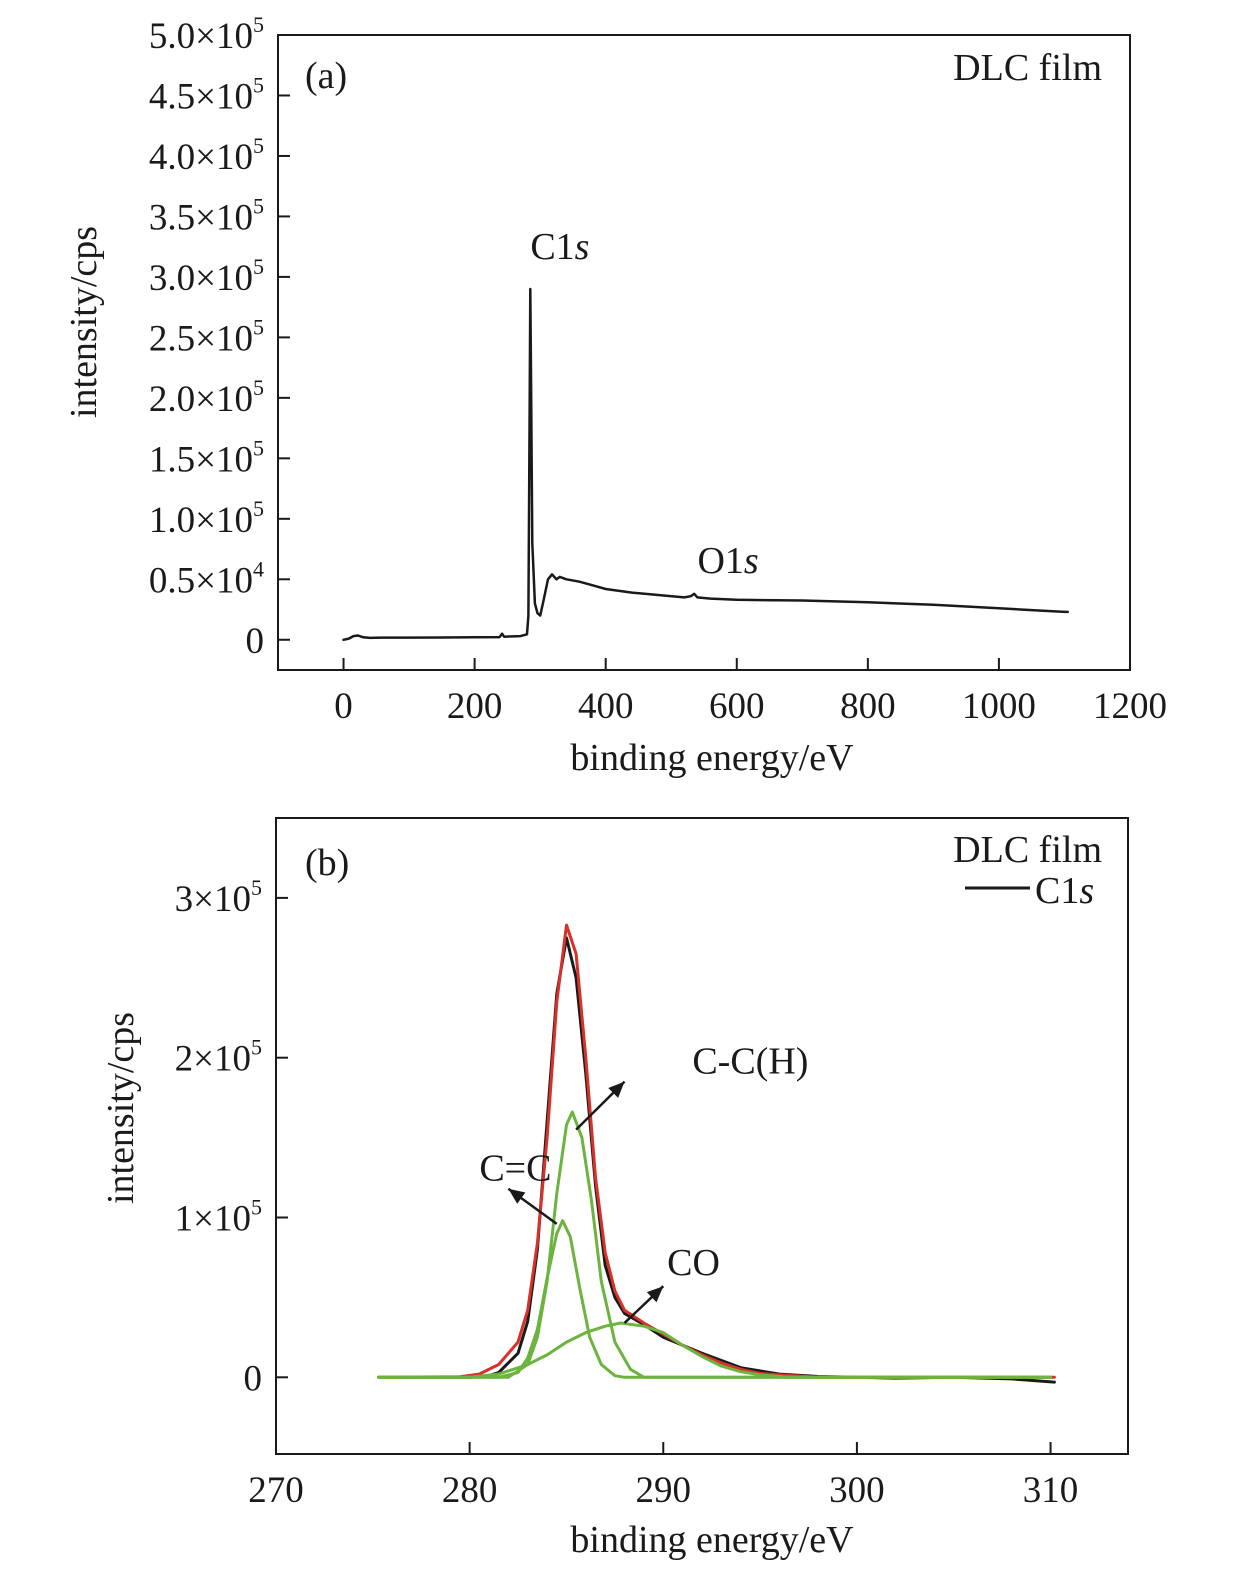 This screenshot has width=1259, height=1594. What do you see at coordinates (206, 518) in the screenshot?
I see `panel-a-ytick-label: 1.0×10⁵` at bounding box center [206, 518].